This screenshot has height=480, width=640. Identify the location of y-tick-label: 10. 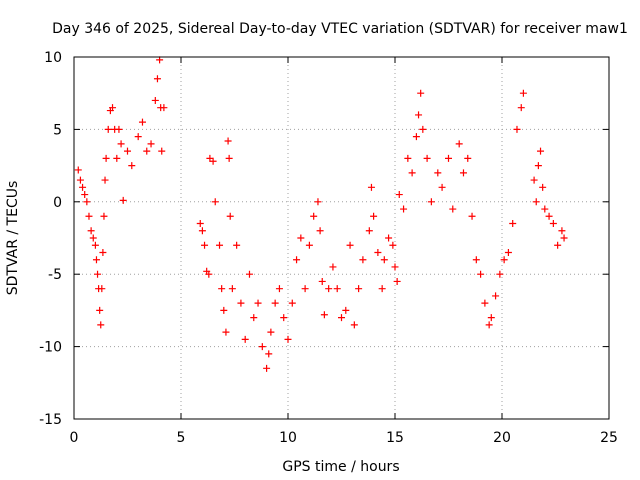
(53, 58).